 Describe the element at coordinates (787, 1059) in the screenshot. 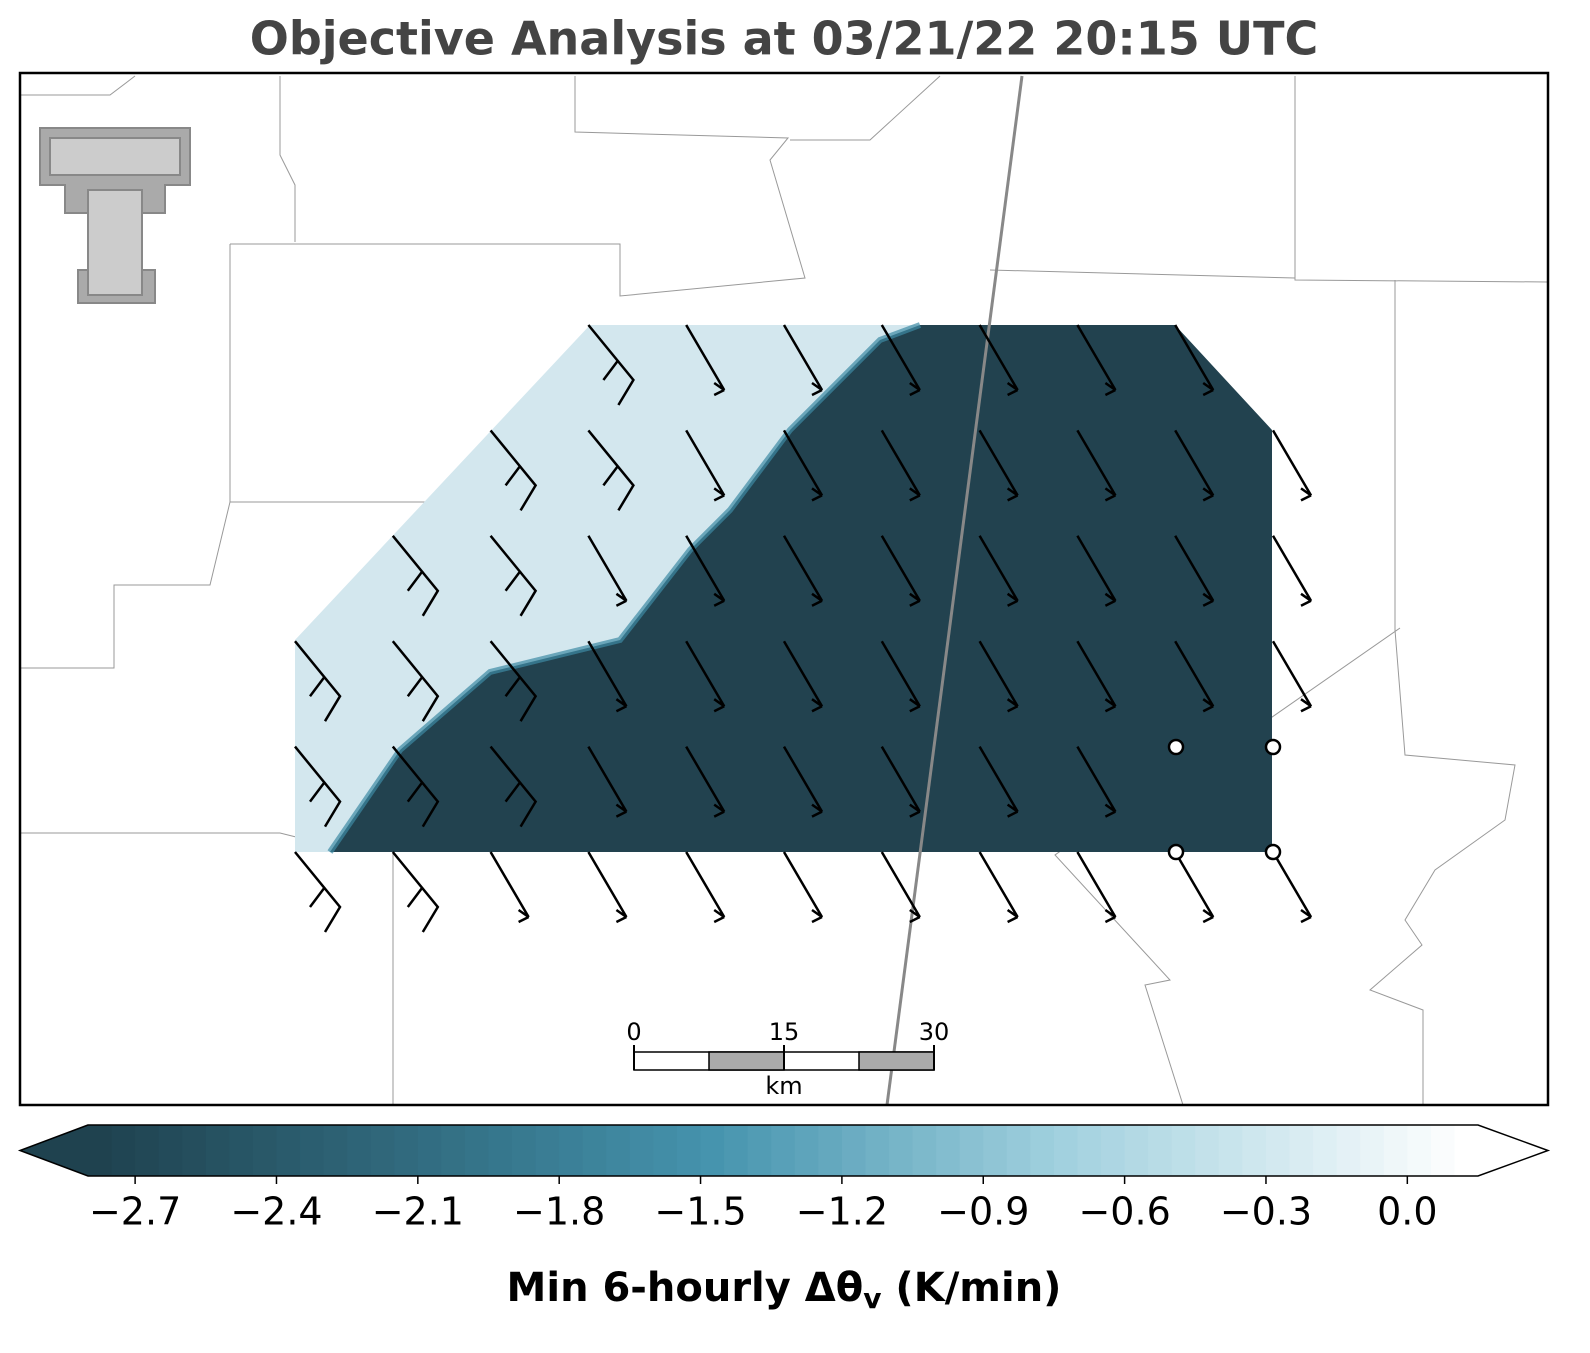

I see `scale-bar: km 0 15 30` at that location.